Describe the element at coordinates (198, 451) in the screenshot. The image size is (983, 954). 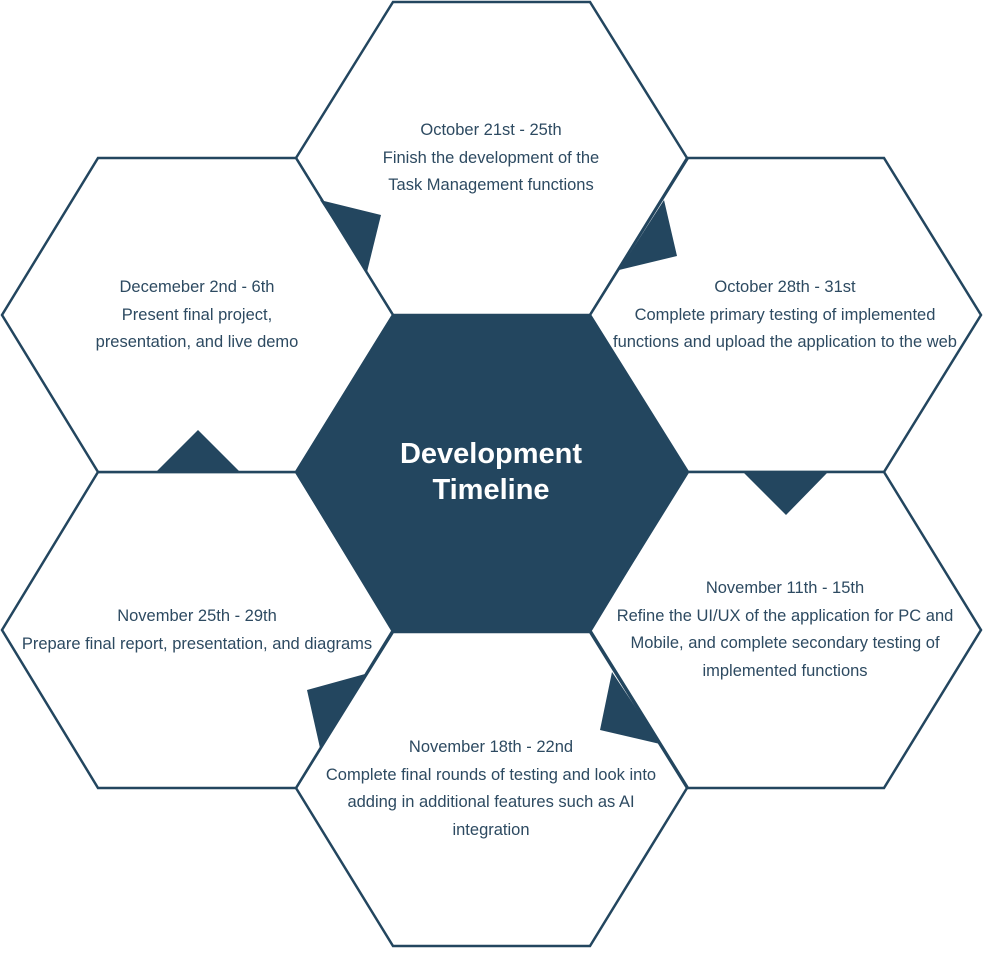
I see `arrow-step5-to-step6` at that location.